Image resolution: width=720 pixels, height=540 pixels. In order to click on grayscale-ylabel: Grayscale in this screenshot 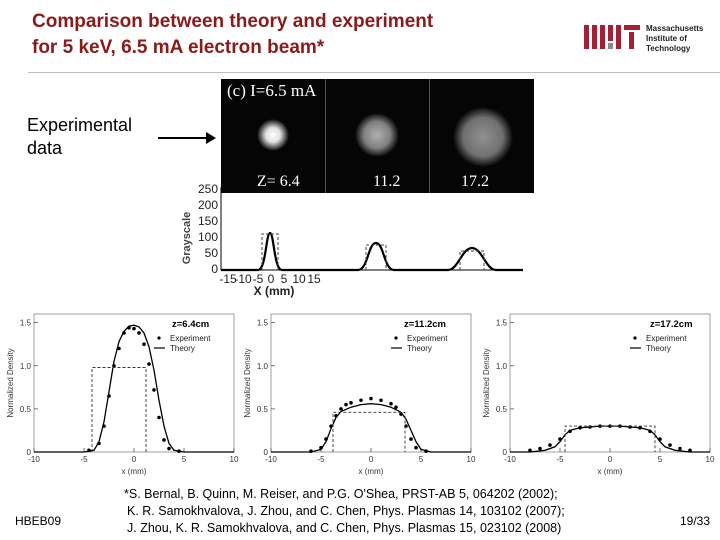, I will do `click(187, 238)`.